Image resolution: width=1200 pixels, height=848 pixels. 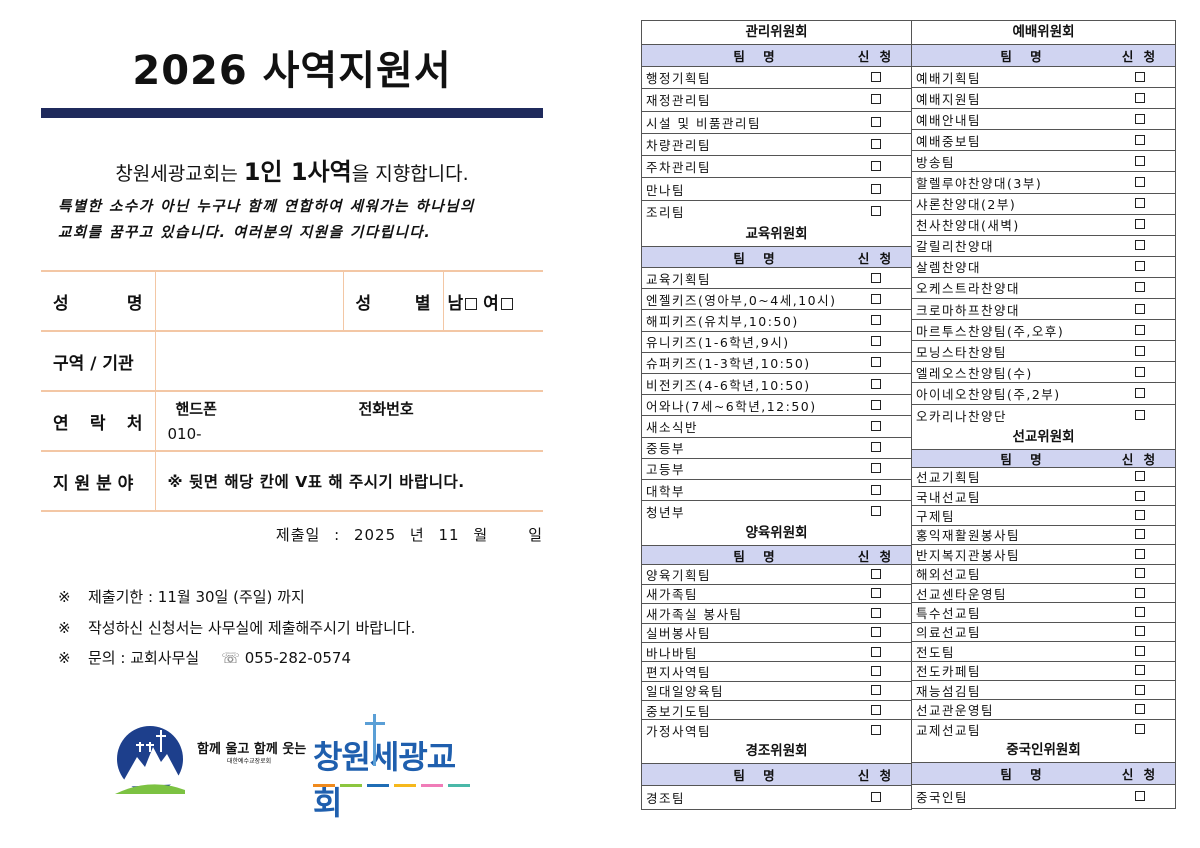 I want to click on district-field, so click(x=349, y=361).